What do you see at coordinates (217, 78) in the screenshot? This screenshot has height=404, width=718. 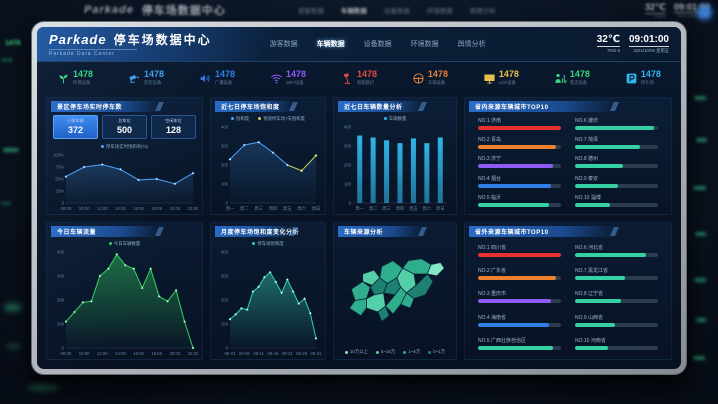 I see `kpi-speaker: 1478 广播设备` at bounding box center [217, 78].